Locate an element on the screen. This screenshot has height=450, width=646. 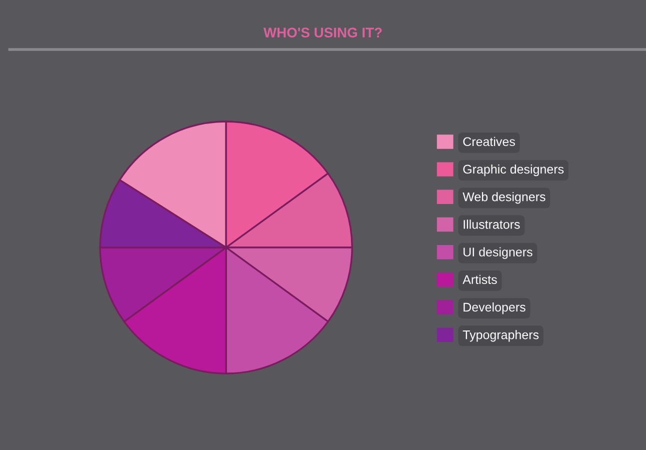
legend-label: Typographers is located at coordinates (500, 336).